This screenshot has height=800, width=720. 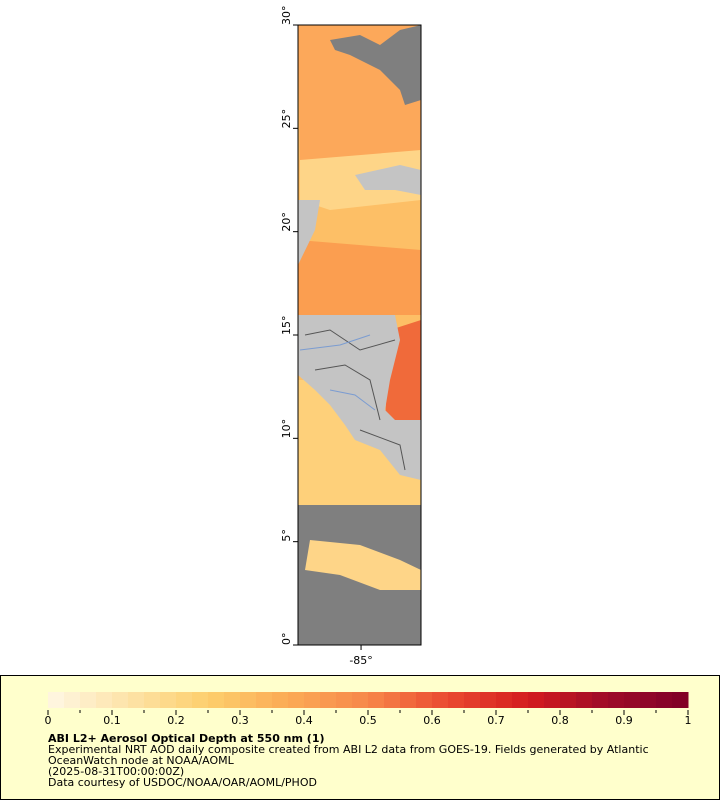 I want to click on colorbar-tick-label: 0.4, so click(x=304, y=720).